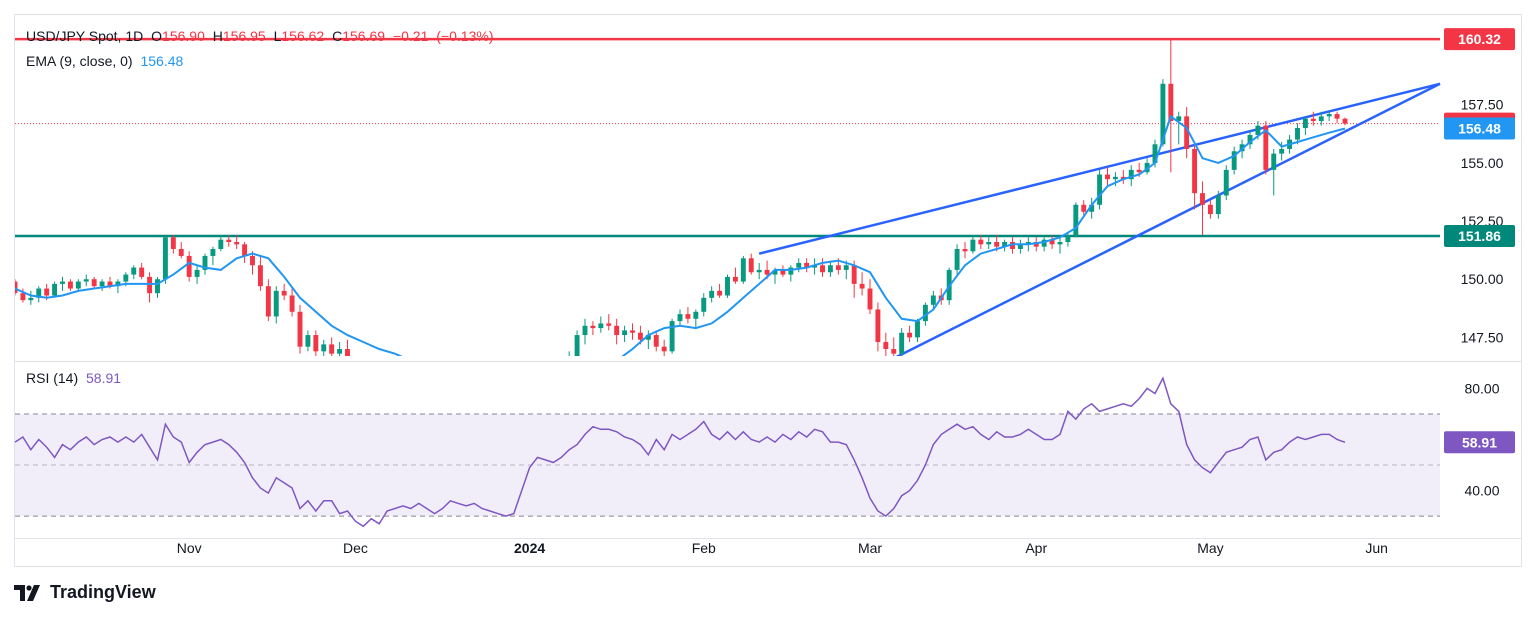  Describe the element at coordinates (52, 378) in the screenshot. I see `rsi-label: RSI (14)` at that location.